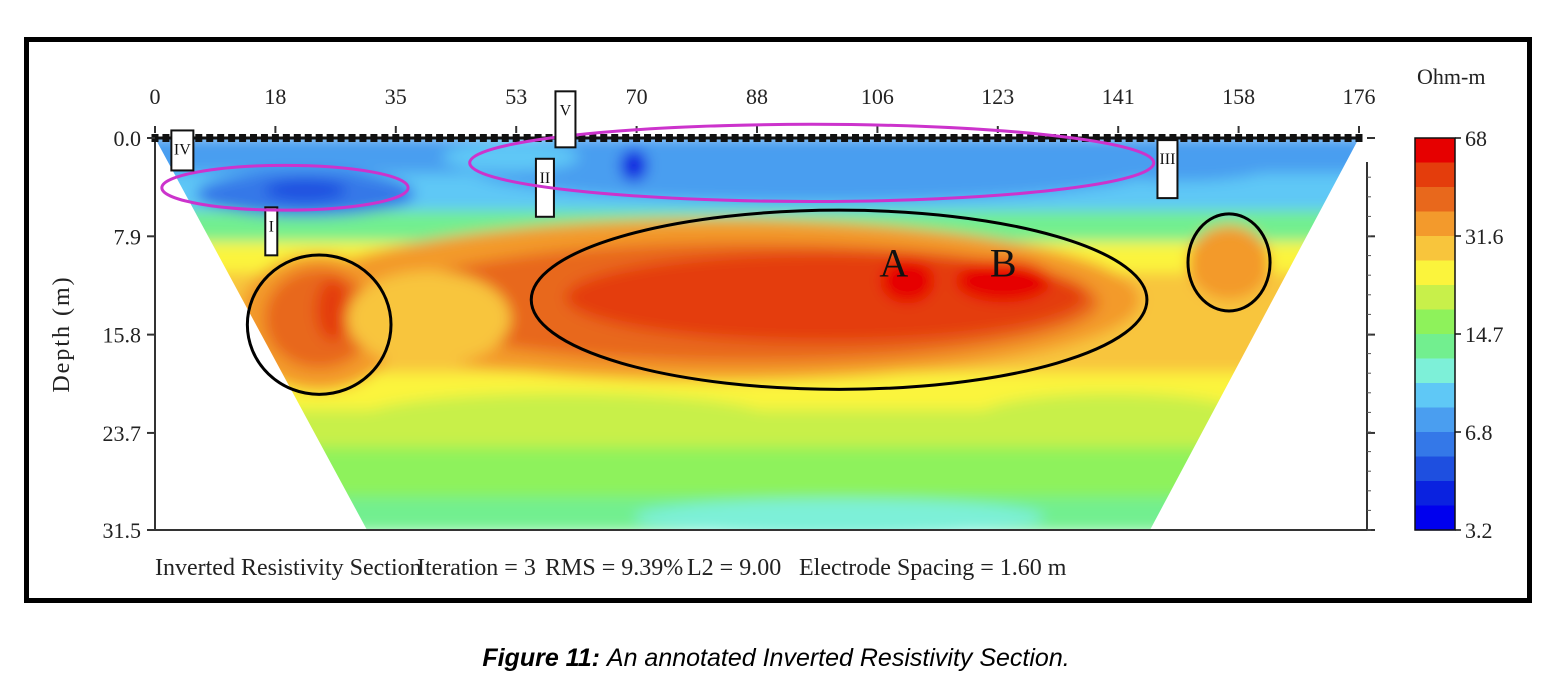 This screenshot has height=692, width=1552. I want to click on colorbar-tick-label: 14.7, so click(1484, 334).